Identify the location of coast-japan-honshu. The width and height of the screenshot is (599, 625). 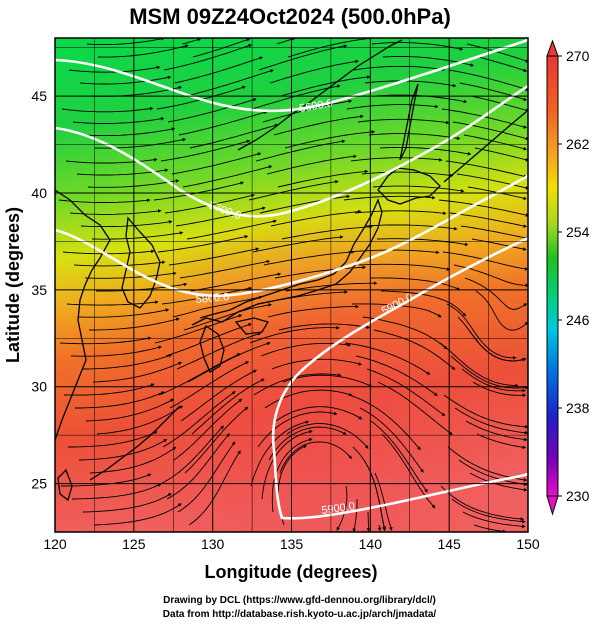
(287, 262).